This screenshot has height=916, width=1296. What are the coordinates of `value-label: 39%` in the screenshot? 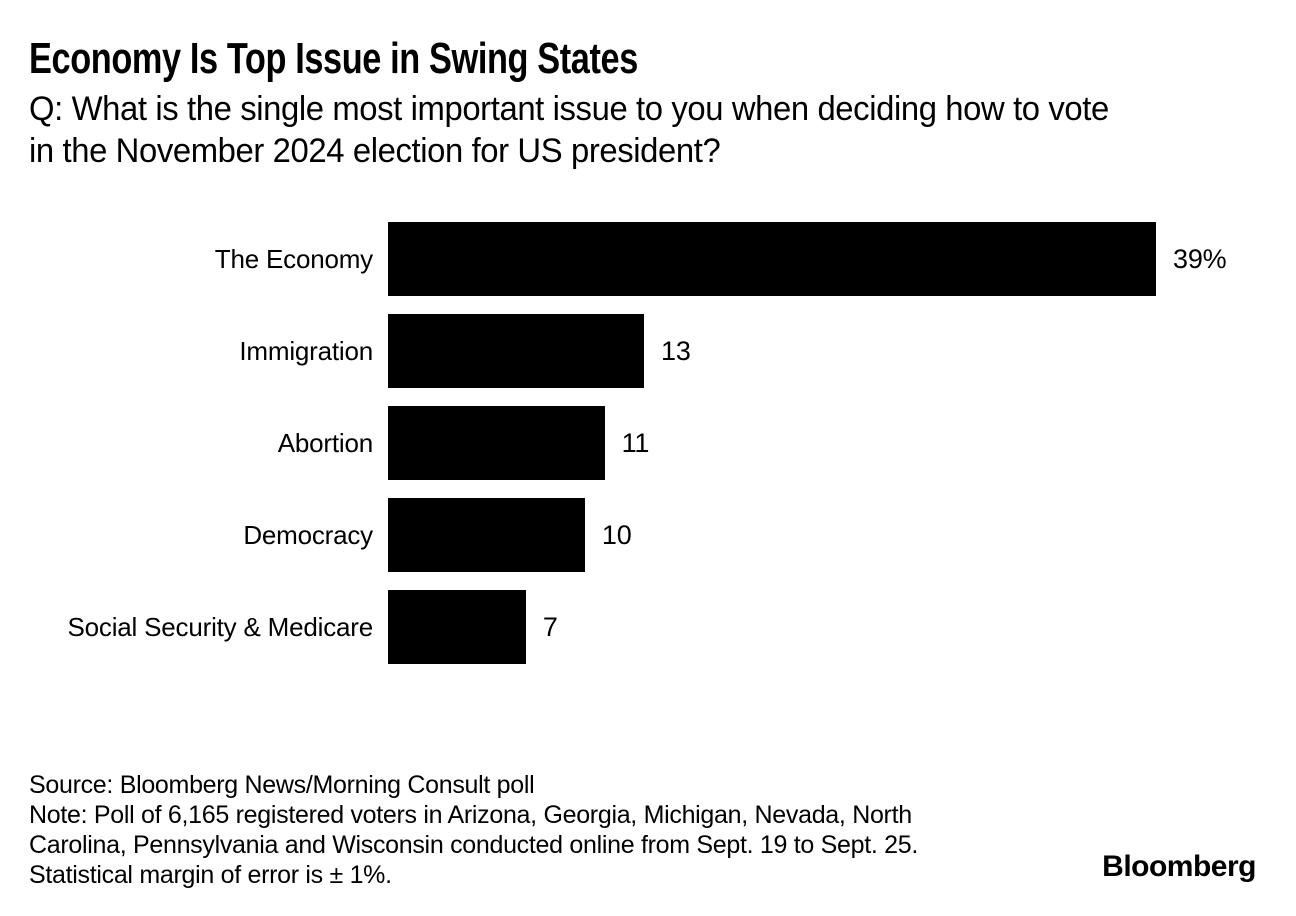 It's located at (1200, 258).